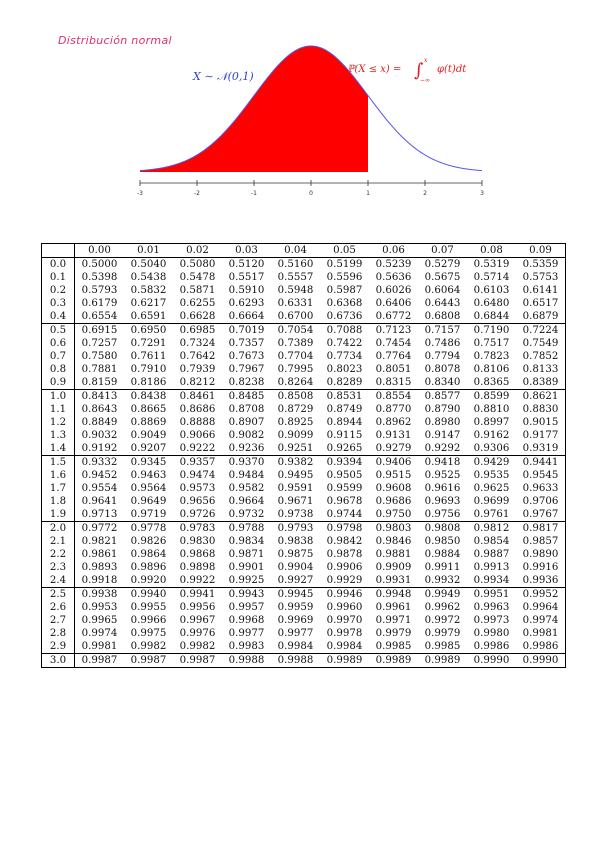 Image resolution: width=599 pixels, height=848 pixels. I want to click on table-cell: 0.6179, so click(99, 303).